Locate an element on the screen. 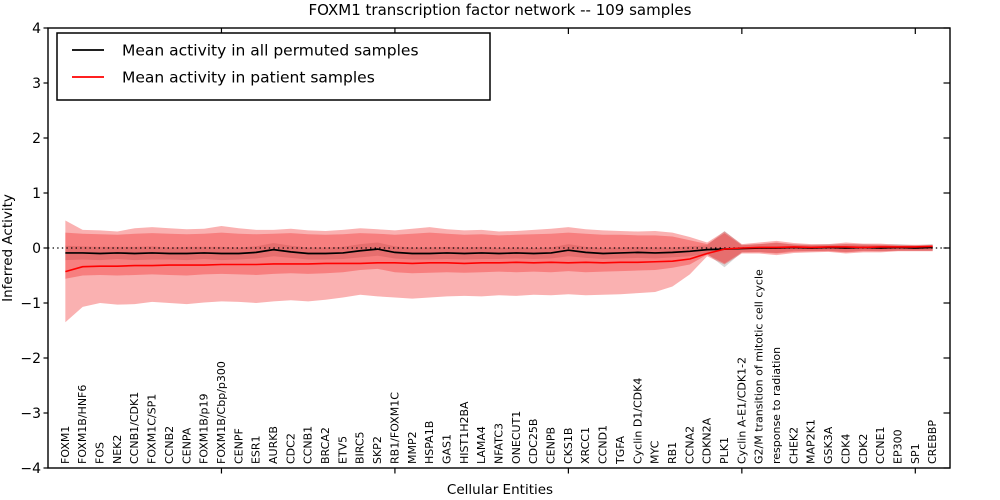  y-tick-label: 0 is located at coordinates (36, 249).